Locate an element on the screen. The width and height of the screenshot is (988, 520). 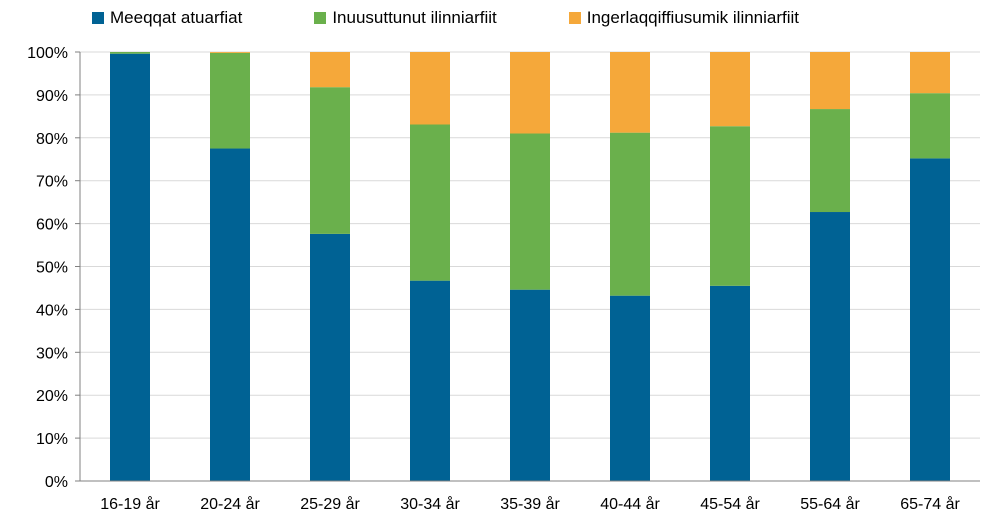
x-tick-label: 55-64 år is located at coordinates (830, 504).